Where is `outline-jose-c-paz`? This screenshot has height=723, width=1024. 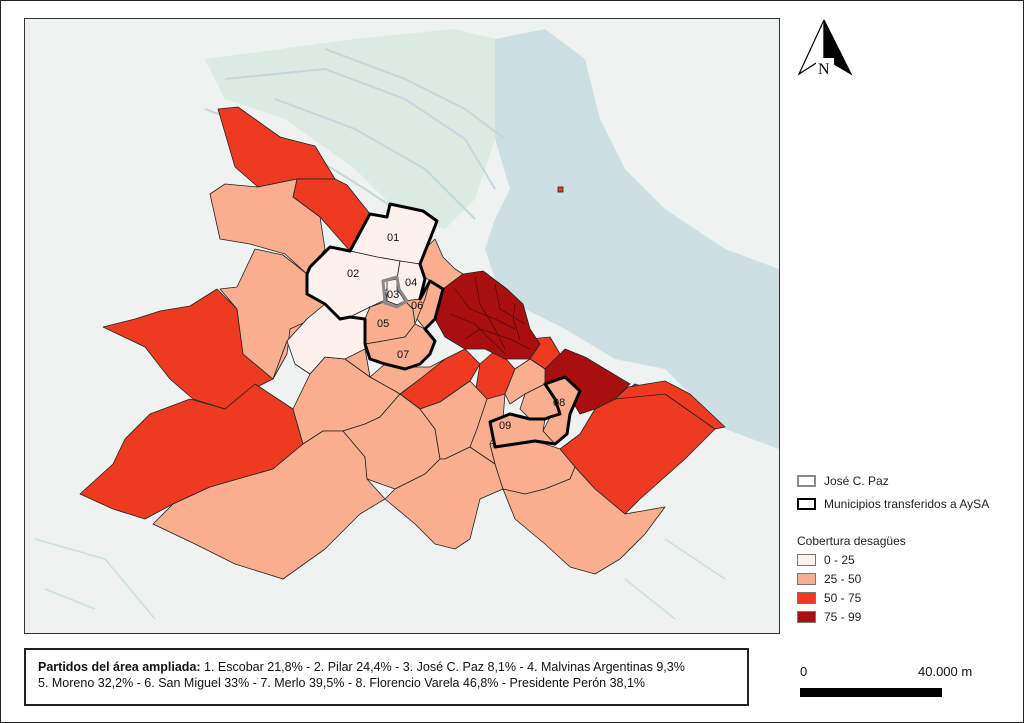
outline-jose-c-paz is located at coordinates (395, 292).